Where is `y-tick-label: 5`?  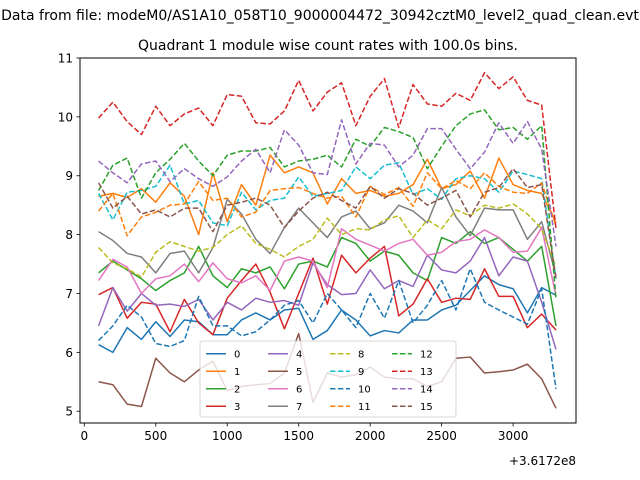
y-tick-label: 5 is located at coordinates (69, 412).